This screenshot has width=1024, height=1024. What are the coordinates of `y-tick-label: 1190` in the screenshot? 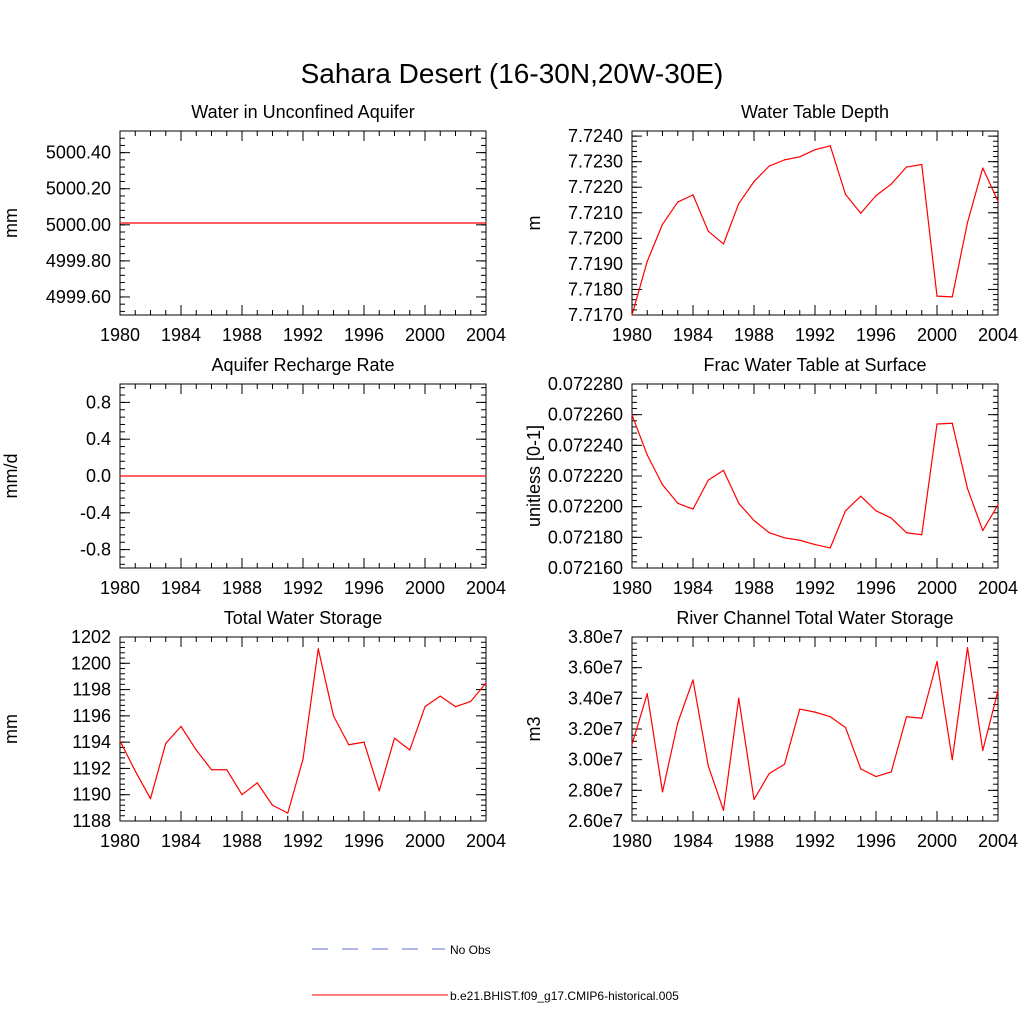 It's located at (91, 795).